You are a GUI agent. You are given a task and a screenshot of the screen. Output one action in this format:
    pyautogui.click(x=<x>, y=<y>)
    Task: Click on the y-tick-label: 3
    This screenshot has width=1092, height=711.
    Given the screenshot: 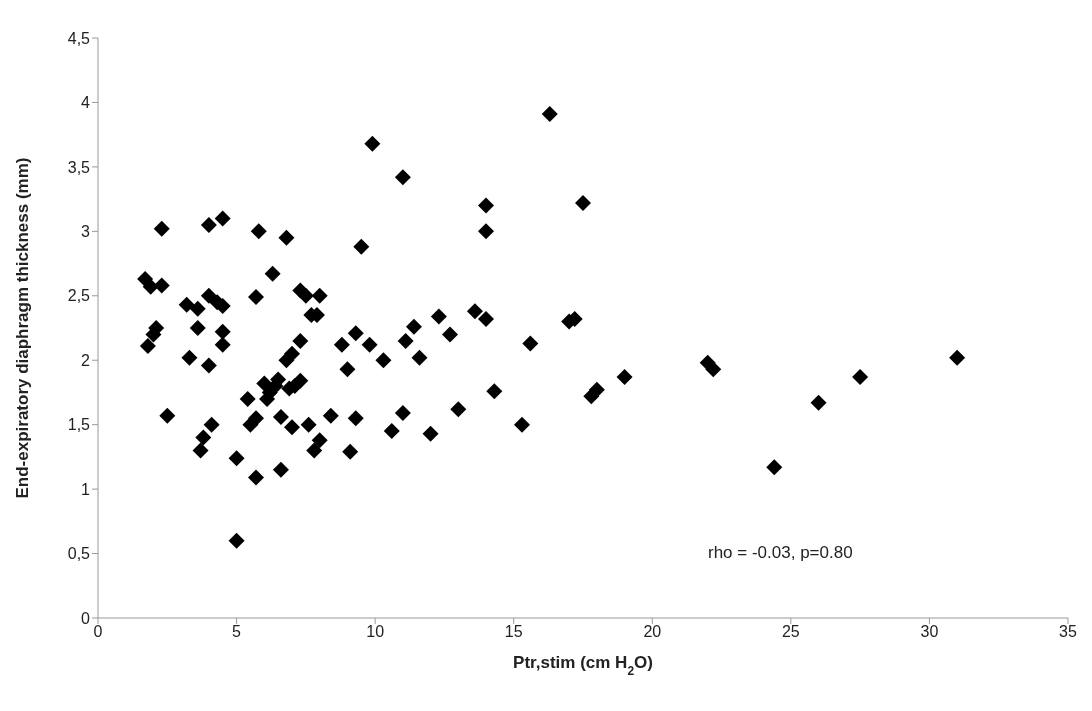 What is the action you would take?
    pyautogui.click(x=86, y=232)
    